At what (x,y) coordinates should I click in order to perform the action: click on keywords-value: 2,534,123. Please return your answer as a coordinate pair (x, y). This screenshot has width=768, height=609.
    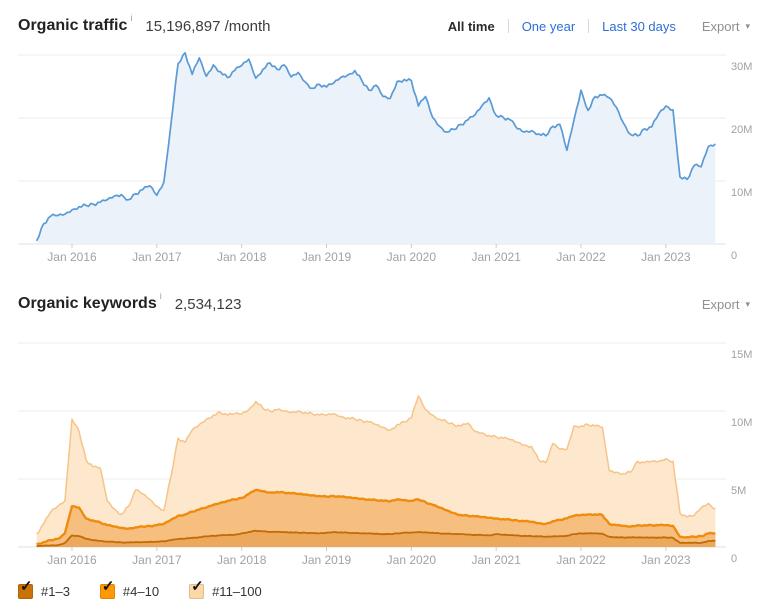
    Looking at the image, I should click on (208, 304).